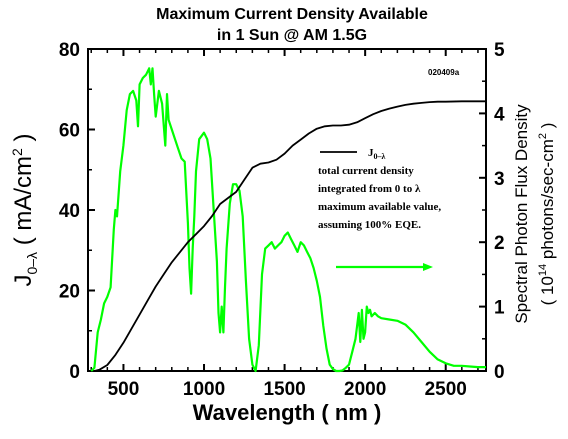 The height and width of the screenshot is (439, 568). What do you see at coordinates (371, 153) in the screenshot?
I see `legend-symbol-main: J` at bounding box center [371, 153].